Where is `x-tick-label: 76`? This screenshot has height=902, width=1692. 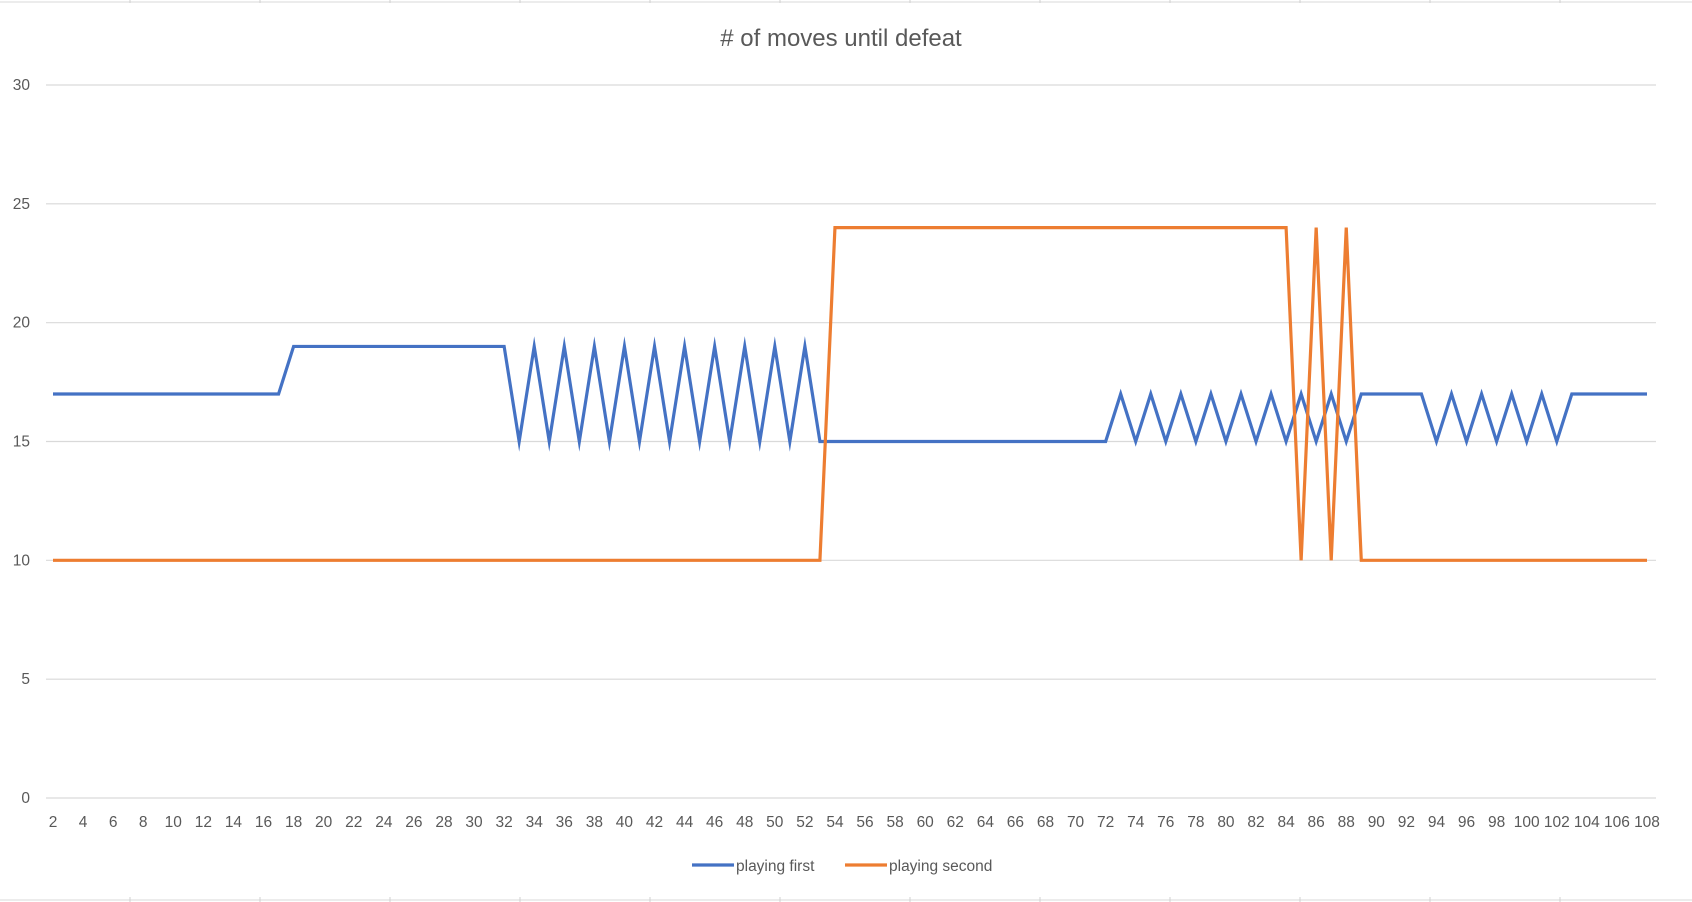 x-tick-label: 76 is located at coordinates (1165, 822).